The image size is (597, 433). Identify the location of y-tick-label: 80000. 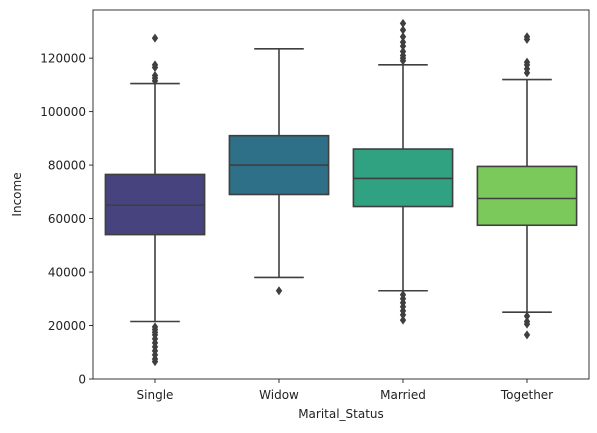
(67, 165).